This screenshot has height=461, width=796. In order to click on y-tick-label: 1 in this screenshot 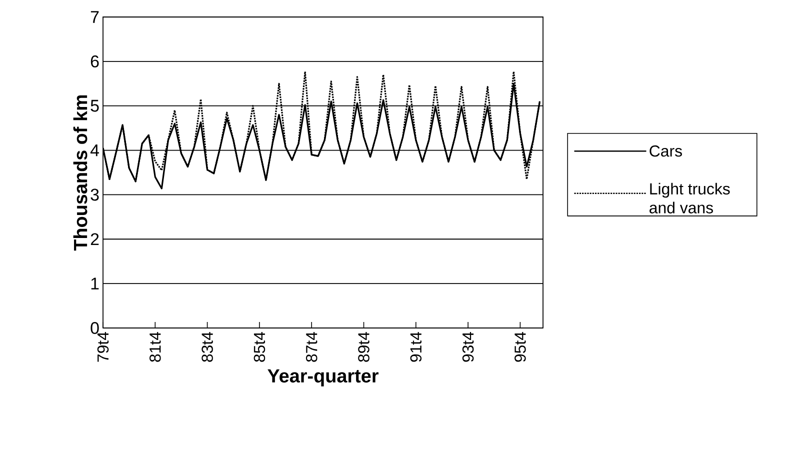, I will do `click(95, 284)`.